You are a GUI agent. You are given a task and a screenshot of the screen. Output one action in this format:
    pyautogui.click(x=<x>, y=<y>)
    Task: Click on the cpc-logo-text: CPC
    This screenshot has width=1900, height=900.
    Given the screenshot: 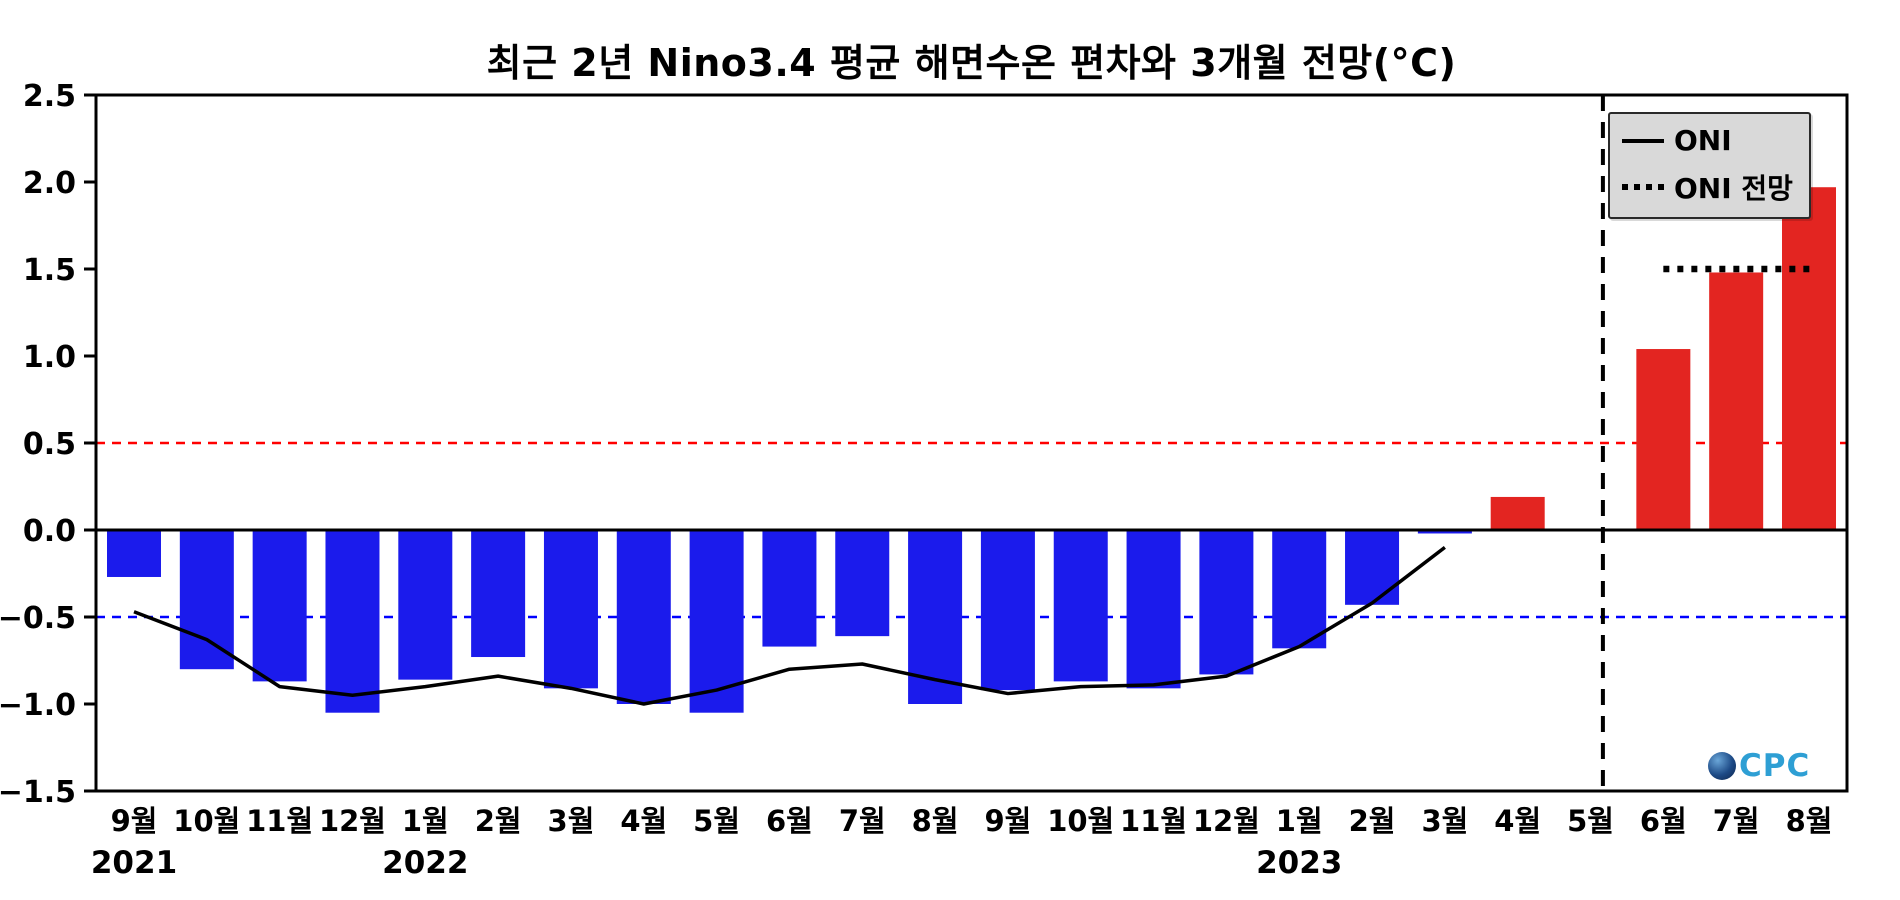 What is the action you would take?
    pyautogui.click(x=1775, y=766)
    